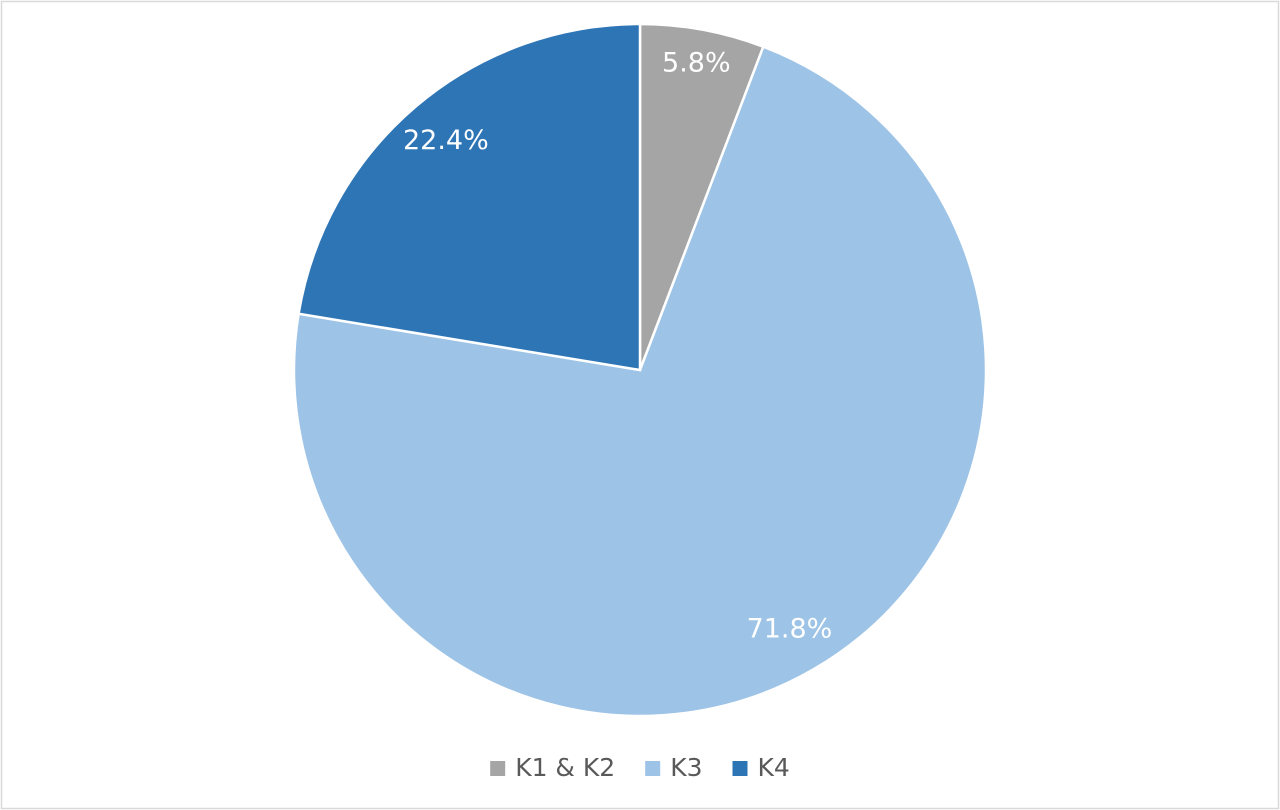 Image resolution: width=1280 pixels, height=810 pixels. Describe the element at coordinates (686, 767) in the screenshot. I see `legend-label: K3` at that location.